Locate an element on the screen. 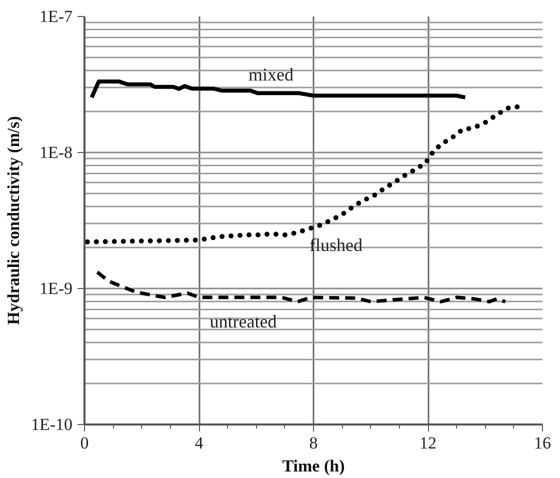 Image resolution: width=560 pixels, height=478 pixels. x-axis-title: Time (h) is located at coordinates (313, 466).